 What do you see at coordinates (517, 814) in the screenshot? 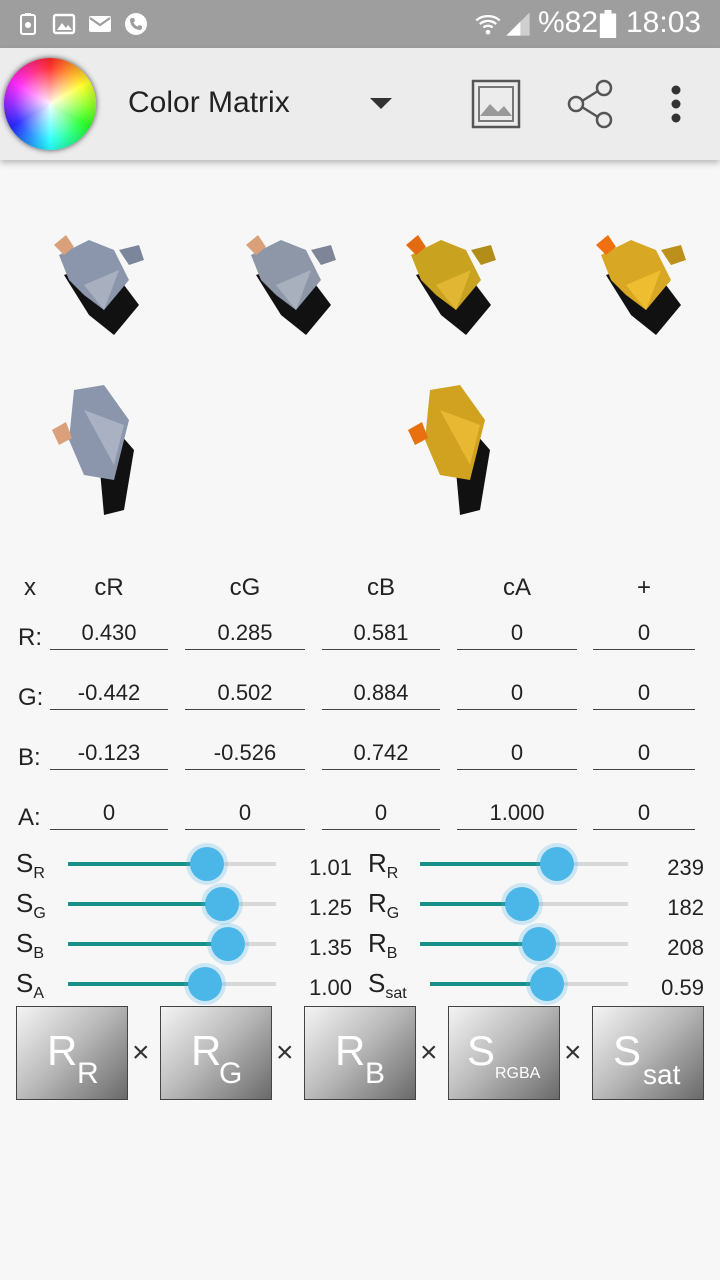
I see `matrix-cell: 1.000` at bounding box center [517, 814].